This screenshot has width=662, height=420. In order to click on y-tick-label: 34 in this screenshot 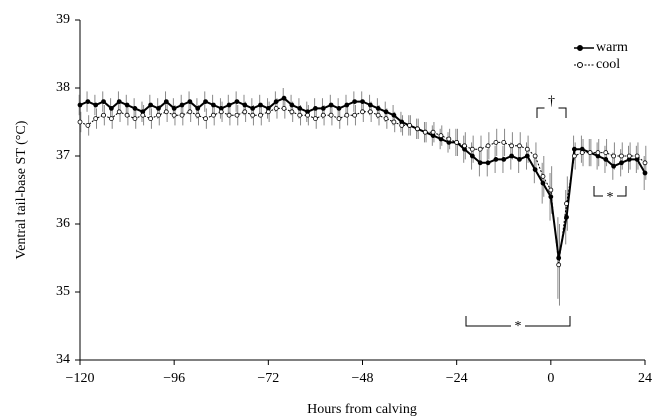, I will do `click(63, 359)`.